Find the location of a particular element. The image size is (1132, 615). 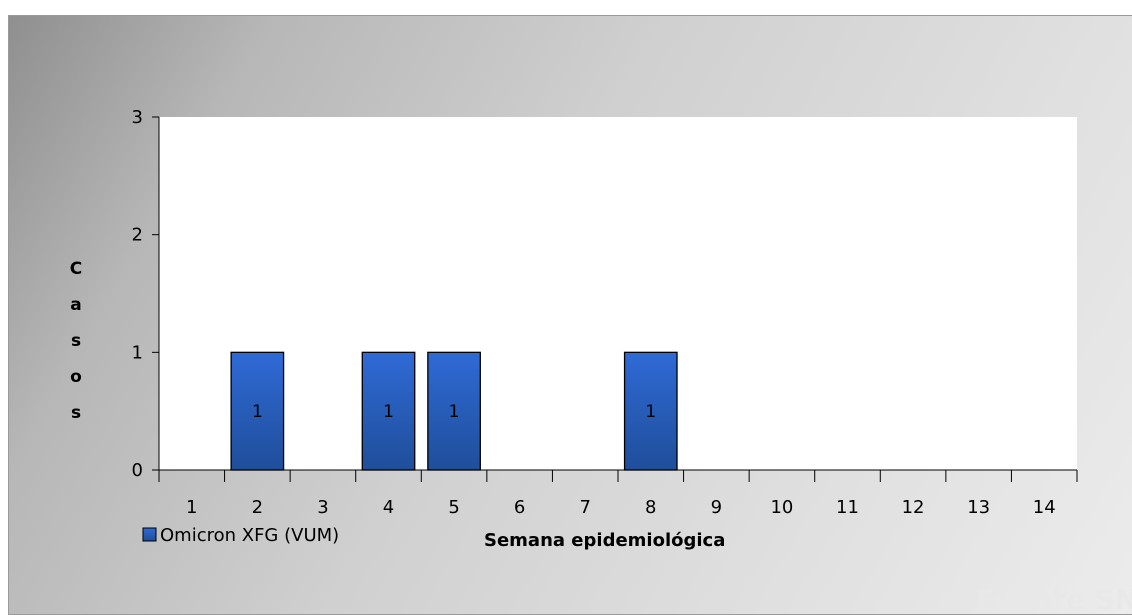

bar-series is located at coordinates (454, 411).